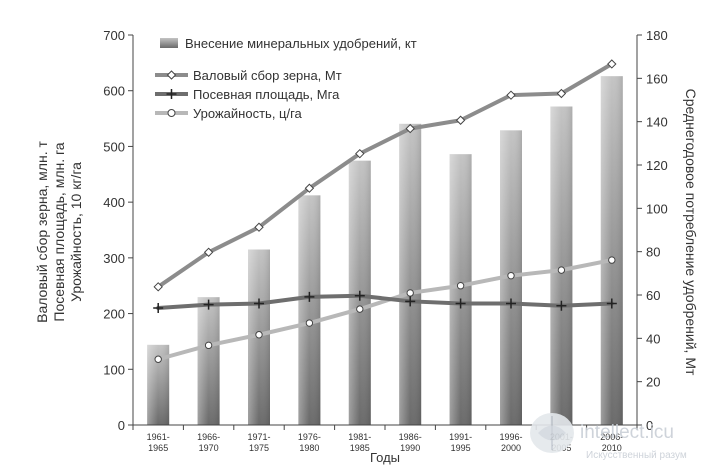  Describe the element at coordinates (627, 432) in the screenshot. I see `watermark-text: intellect.icu` at that location.